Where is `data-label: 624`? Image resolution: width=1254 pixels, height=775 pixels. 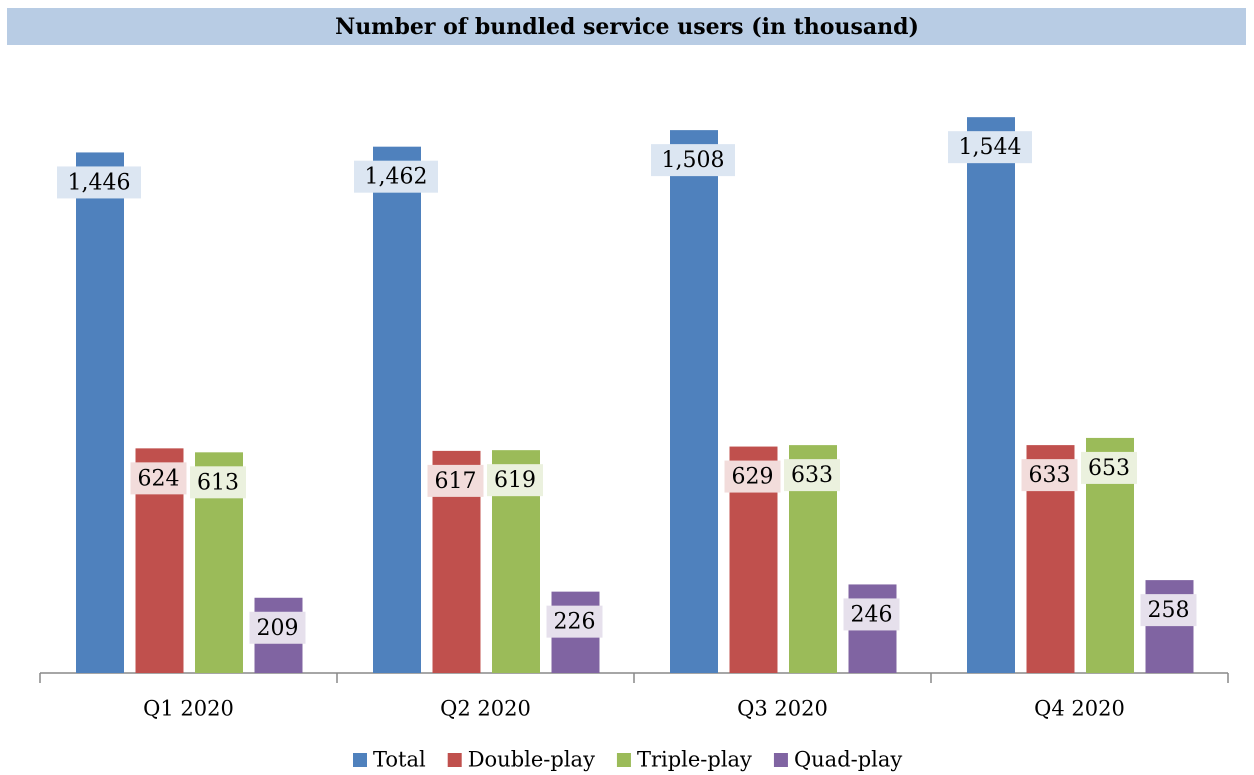 data-label: 624 is located at coordinates (159, 478).